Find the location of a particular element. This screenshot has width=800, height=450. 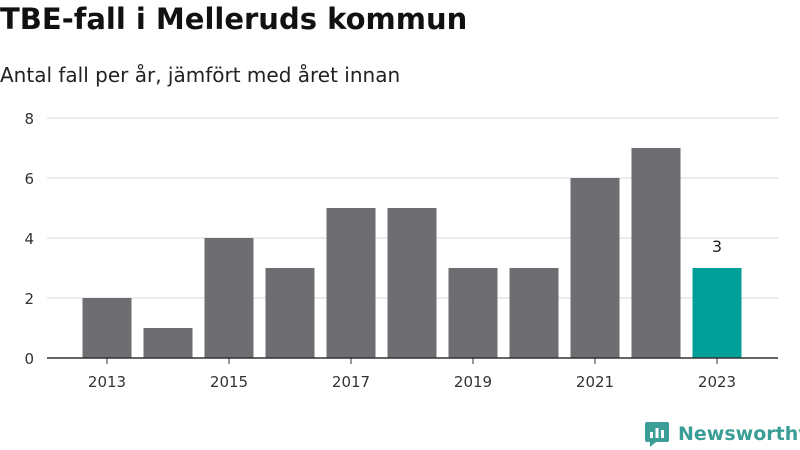

x-tick-label: 2021 is located at coordinates (595, 382).